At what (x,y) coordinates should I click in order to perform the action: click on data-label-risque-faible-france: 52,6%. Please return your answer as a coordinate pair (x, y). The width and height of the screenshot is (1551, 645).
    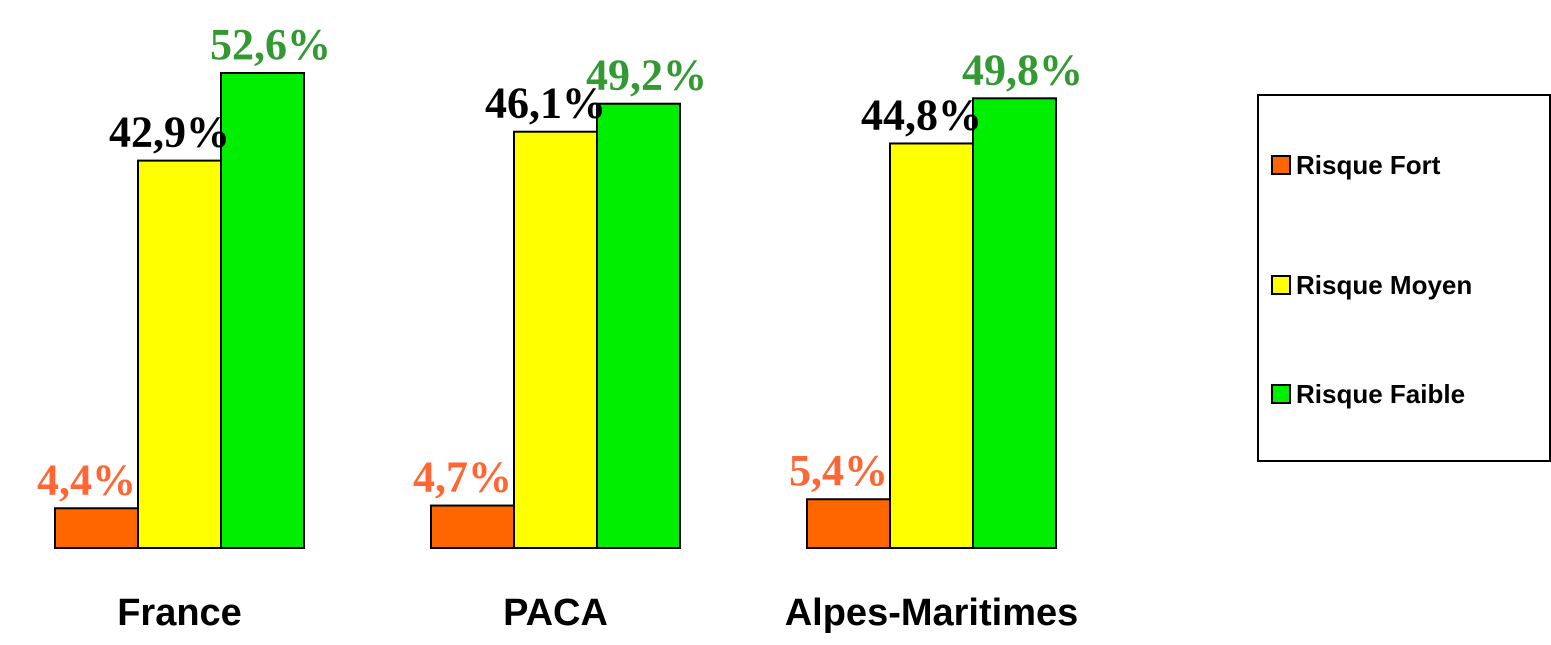
    Looking at the image, I should click on (270, 44).